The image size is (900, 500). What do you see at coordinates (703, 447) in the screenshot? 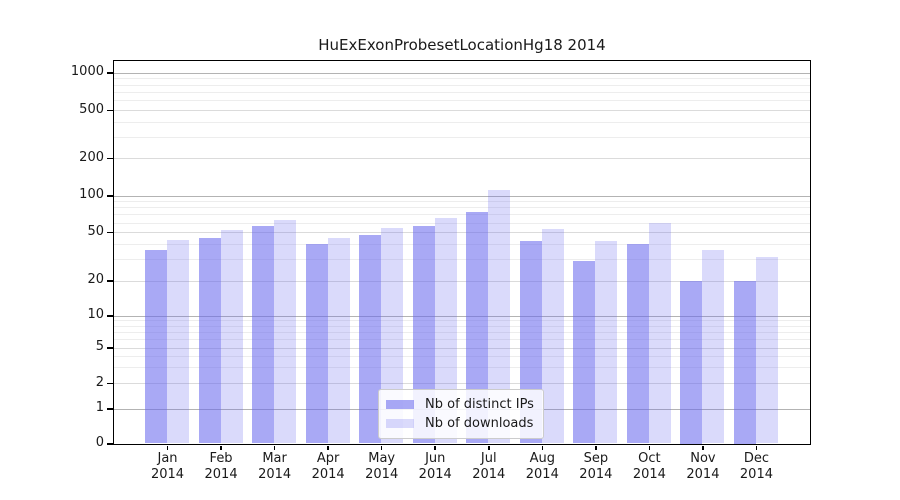
I see `x-tick-nov` at bounding box center [703, 447].